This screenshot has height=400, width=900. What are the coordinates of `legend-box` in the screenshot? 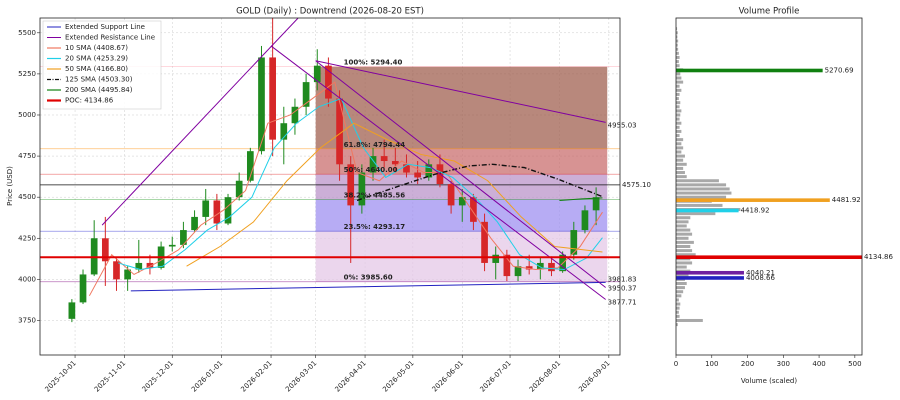 It's located at (102, 65).